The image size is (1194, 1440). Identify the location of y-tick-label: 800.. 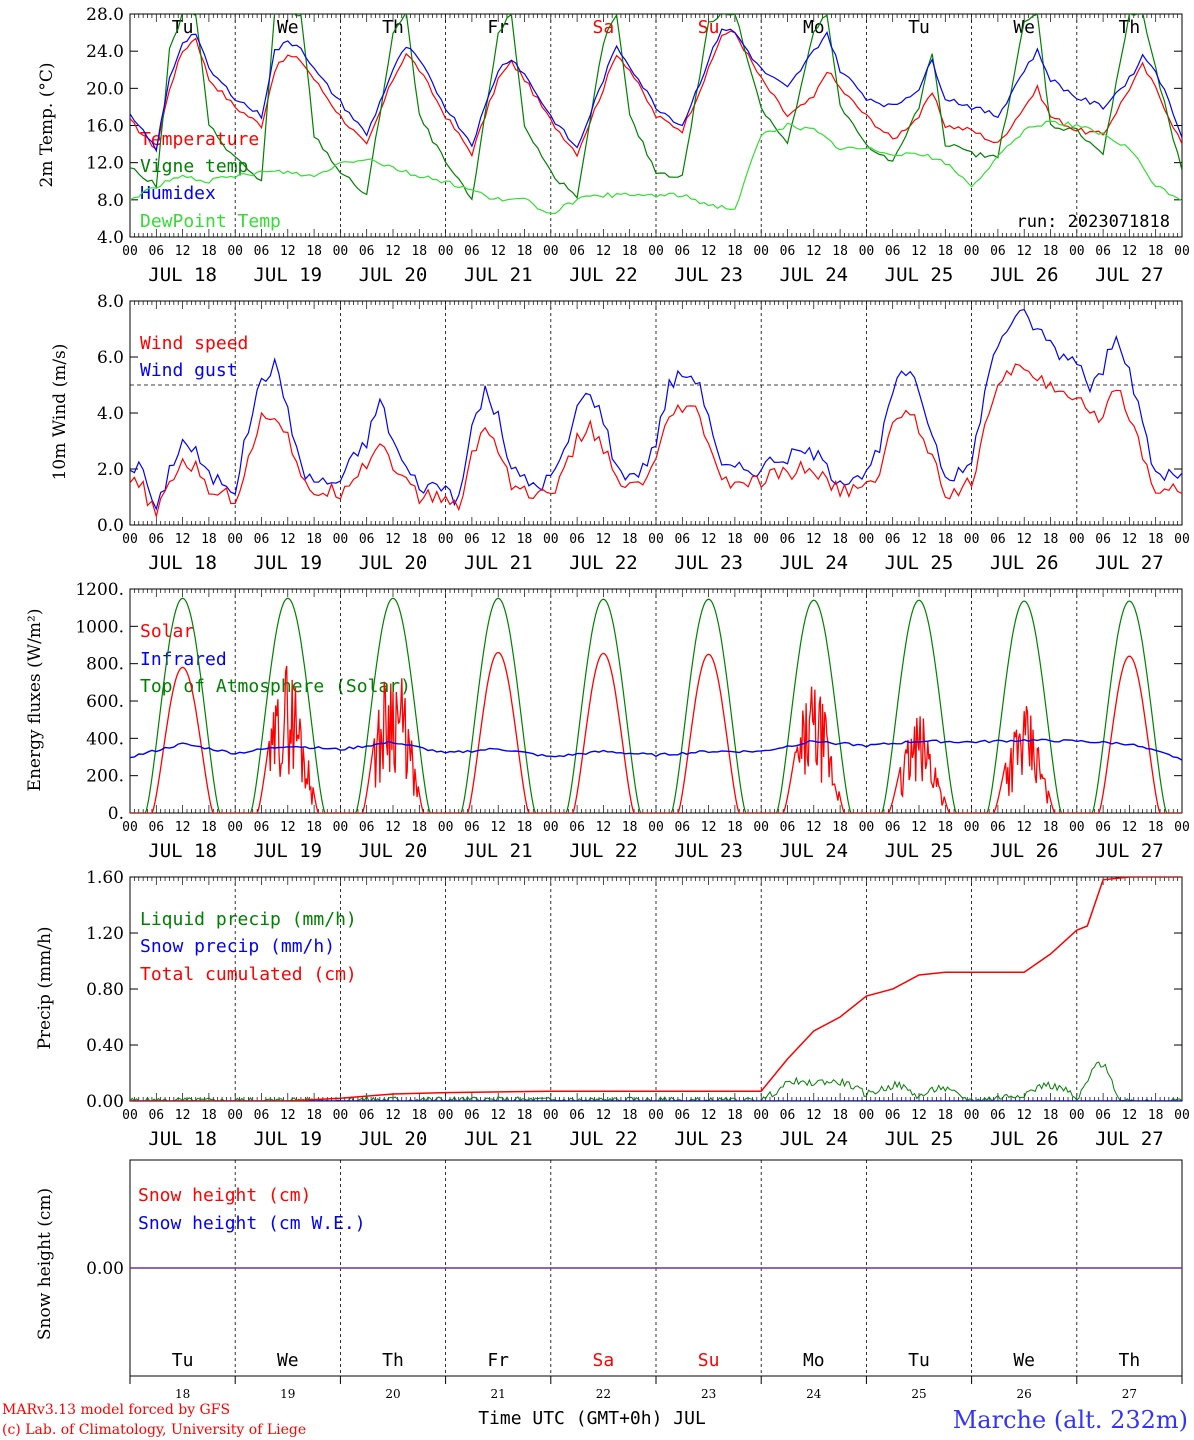
(105, 665).